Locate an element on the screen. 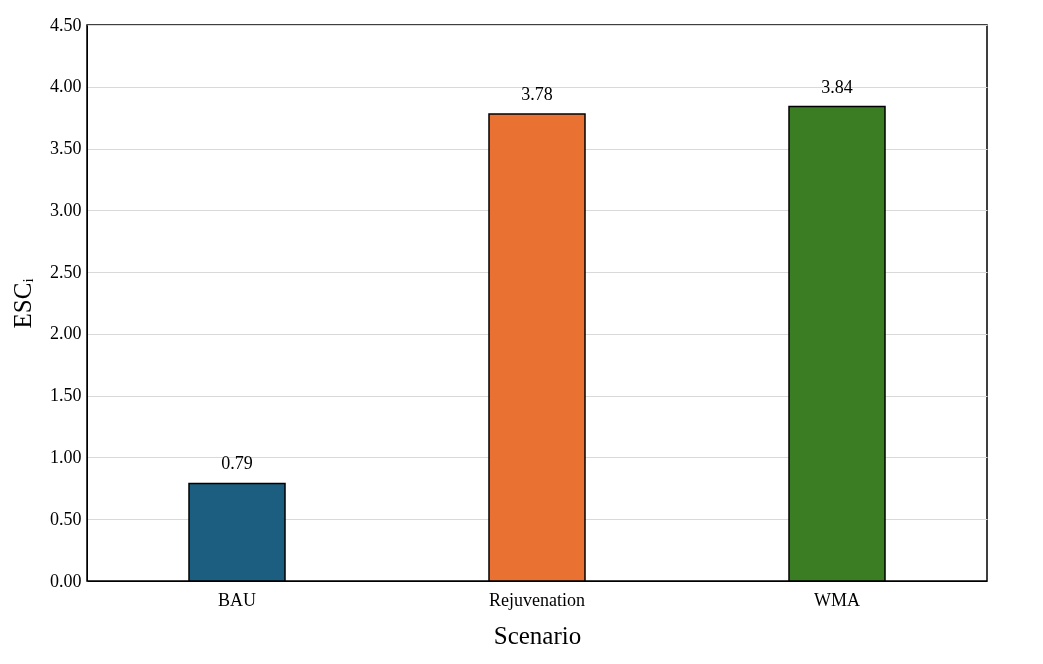 The height and width of the screenshot is (664, 1043). y-tick-label: 0.50 is located at coordinates (66, 518).